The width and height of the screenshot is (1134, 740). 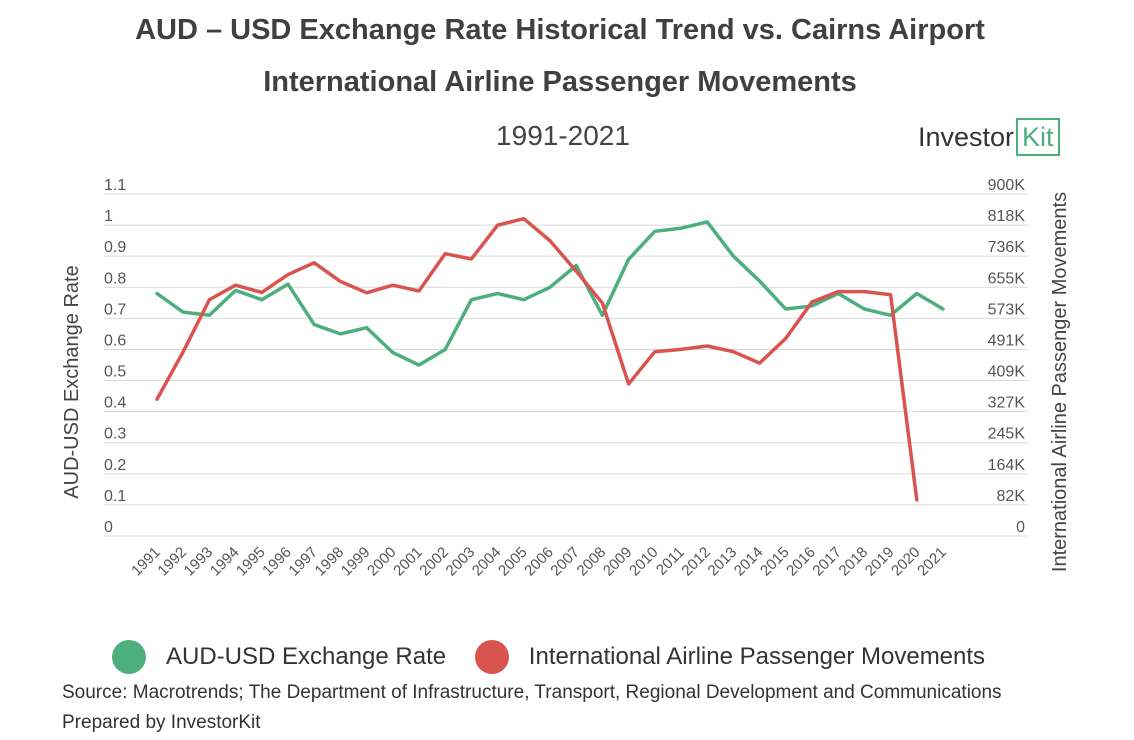 I want to click on left-axis-tick-label: 1.1, so click(x=115, y=185).